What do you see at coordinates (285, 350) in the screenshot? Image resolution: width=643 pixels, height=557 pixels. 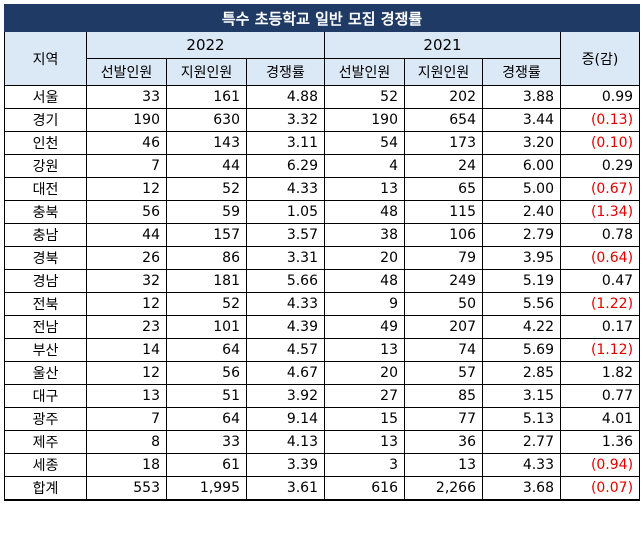 I see `cell-rate-2022: 4.57` at bounding box center [285, 350].